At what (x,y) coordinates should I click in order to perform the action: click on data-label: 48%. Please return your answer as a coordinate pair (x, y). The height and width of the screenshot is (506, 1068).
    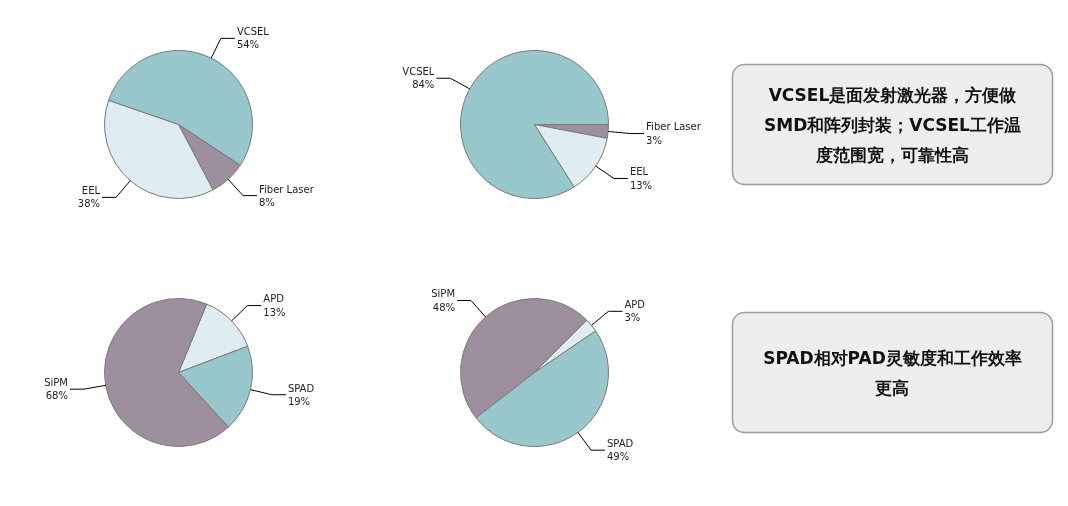
    Looking at the image, I should click on (444, 307).